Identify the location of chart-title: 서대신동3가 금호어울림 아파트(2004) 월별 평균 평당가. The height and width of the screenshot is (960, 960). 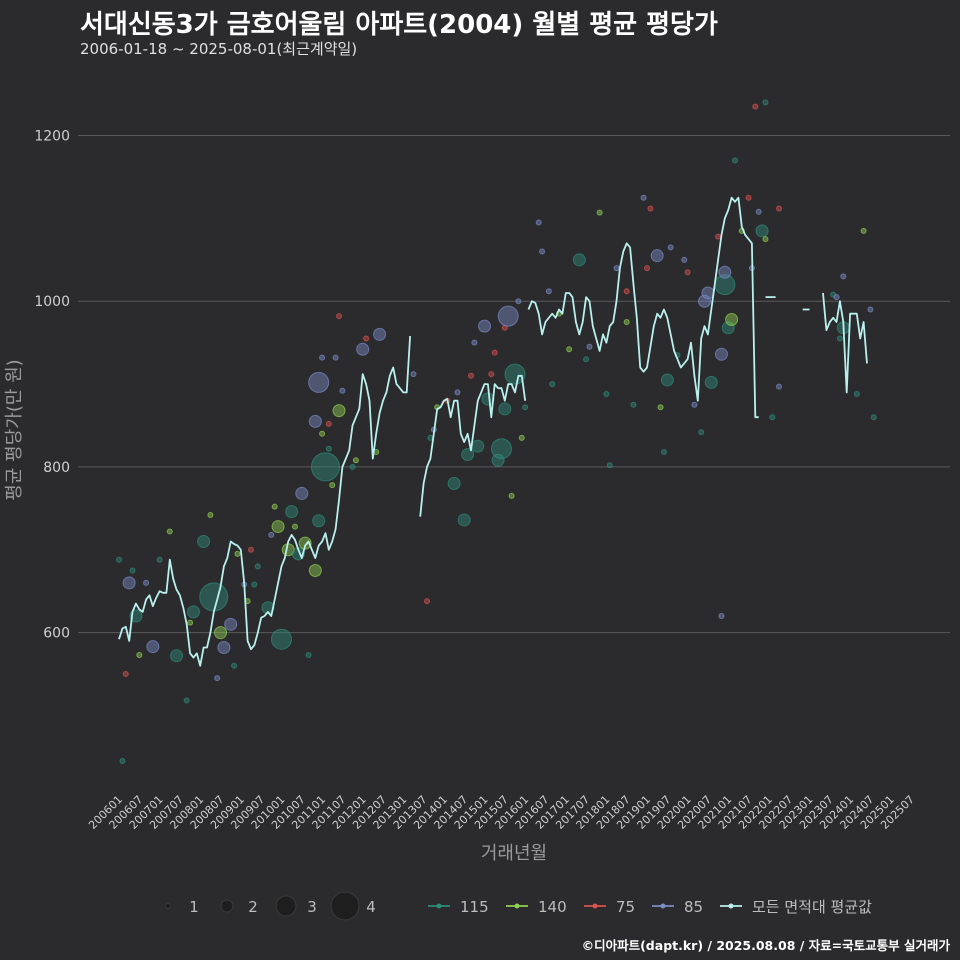
(399, 25).